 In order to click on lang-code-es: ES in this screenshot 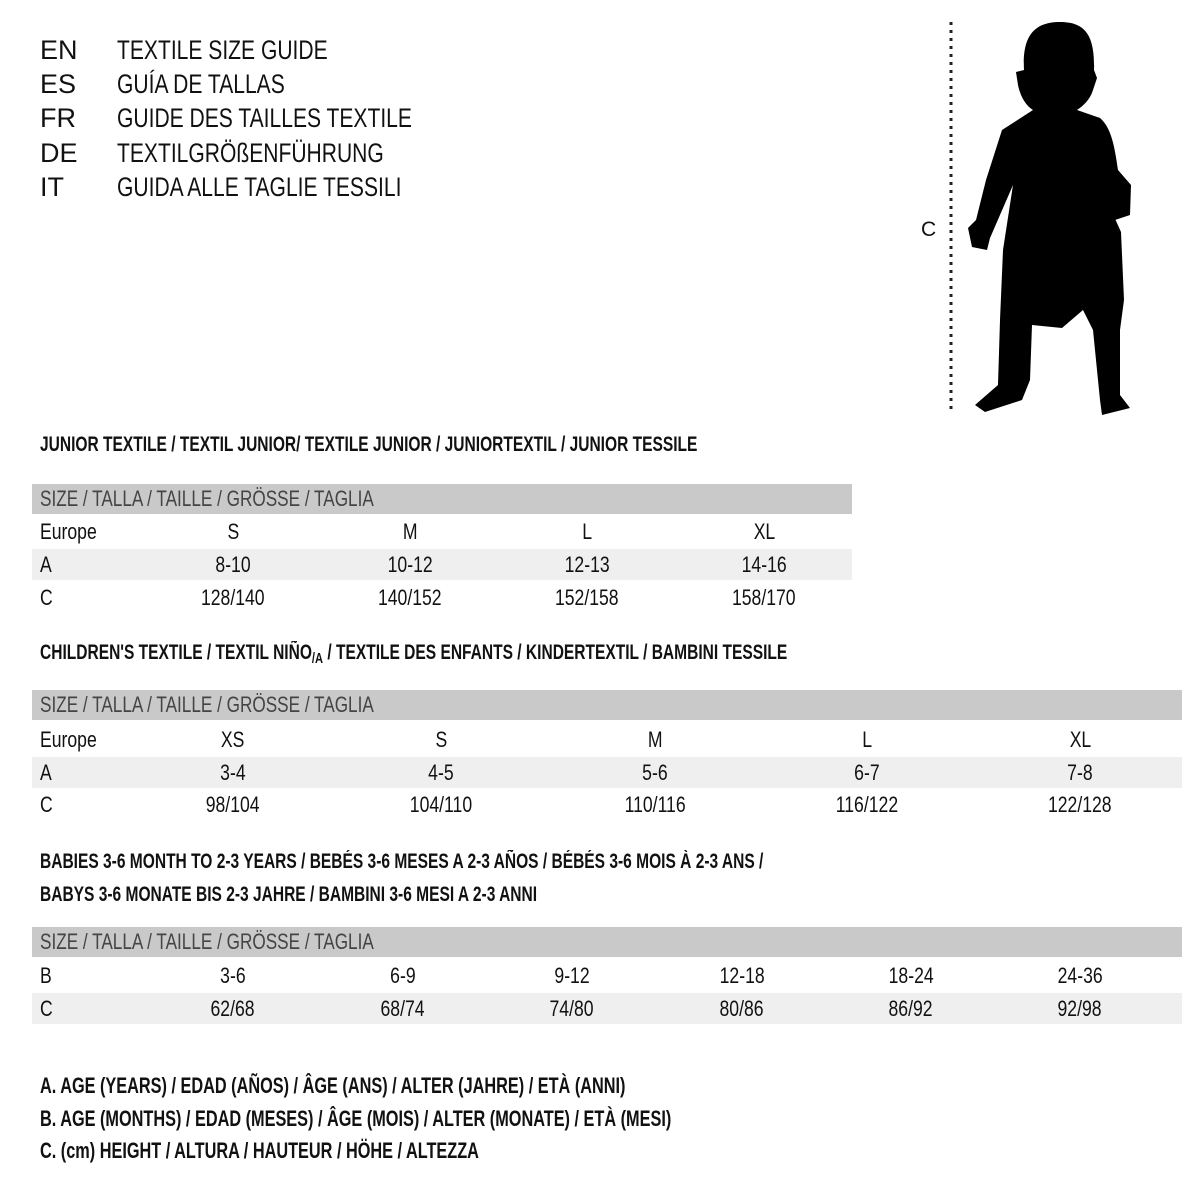, I will do `click(58, 84)`.